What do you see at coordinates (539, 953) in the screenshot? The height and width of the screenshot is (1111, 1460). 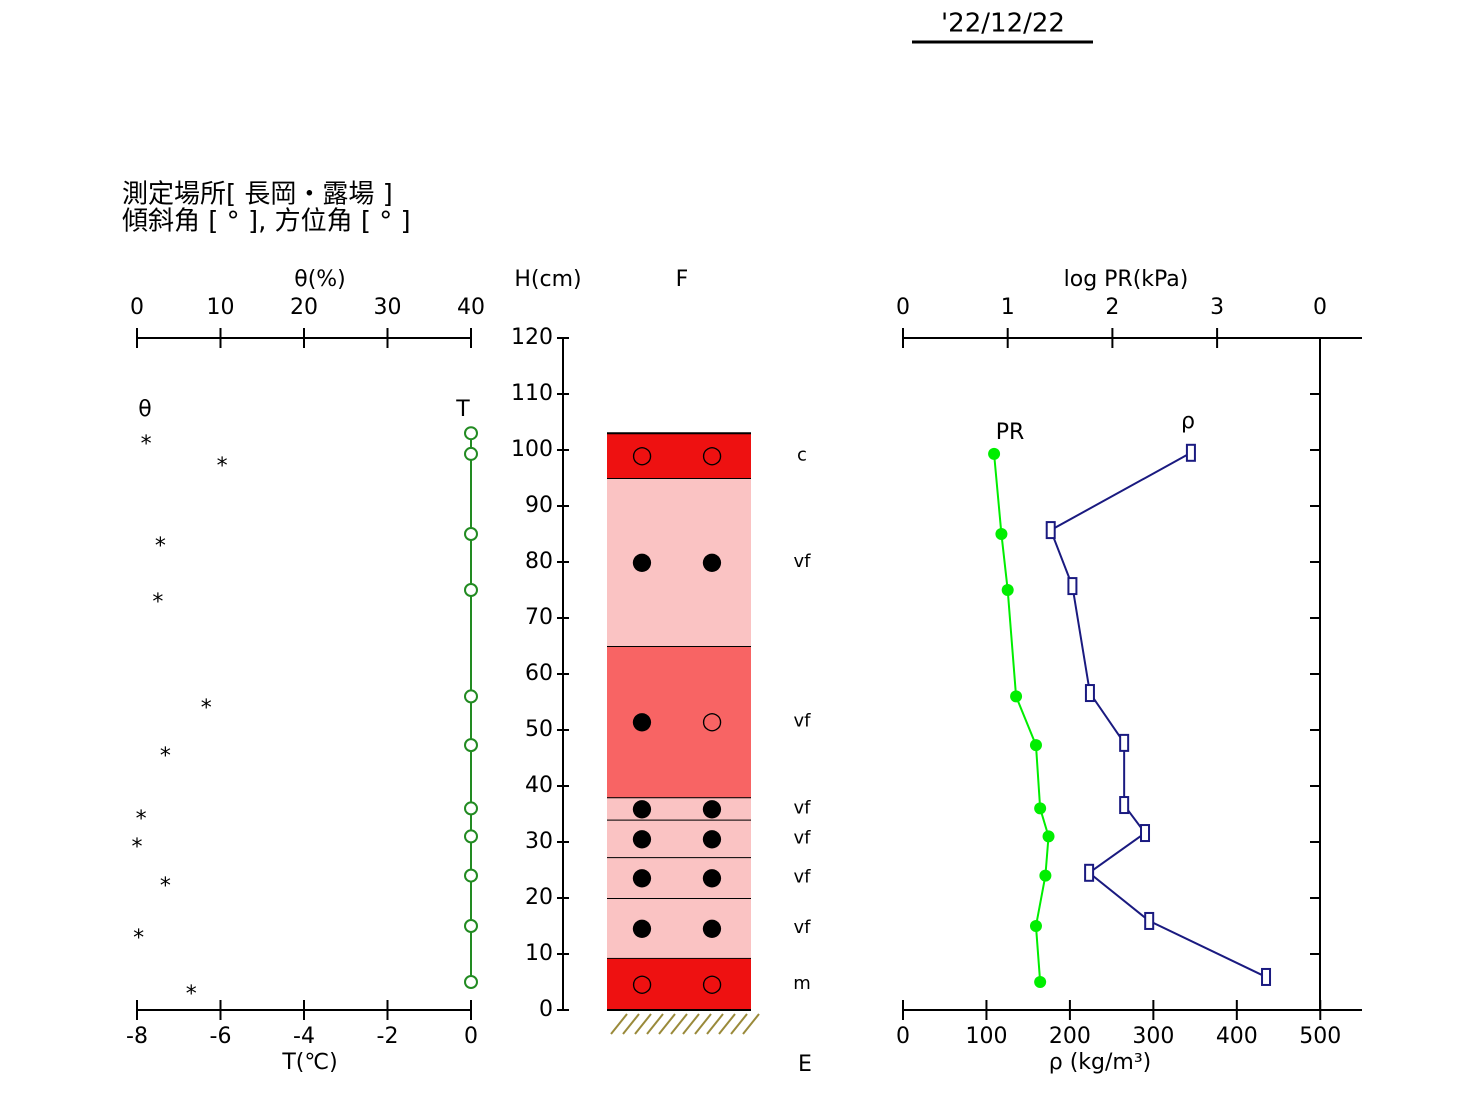 I see `h-tick-label: 10` at bounding box center [539, 953].